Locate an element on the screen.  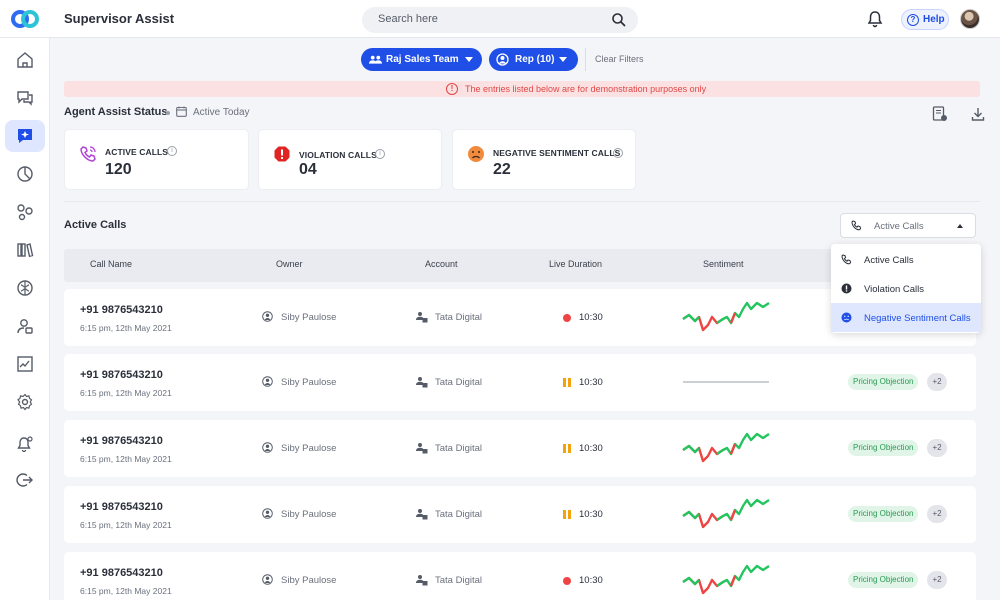
rep-filter-label: Rep (10) is located at coordinates (535, 59).